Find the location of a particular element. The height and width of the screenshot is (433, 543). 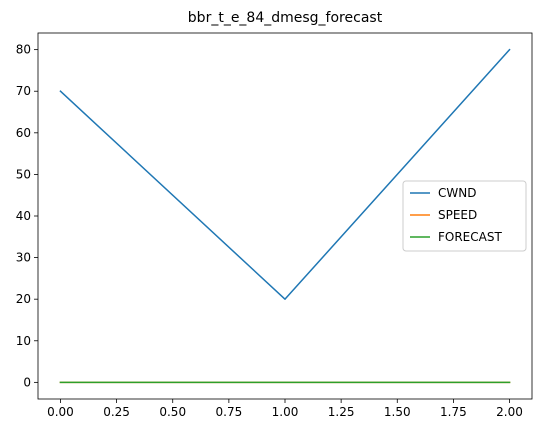

legend-label-cwnd: CWND is located at coordinates (457, 193).